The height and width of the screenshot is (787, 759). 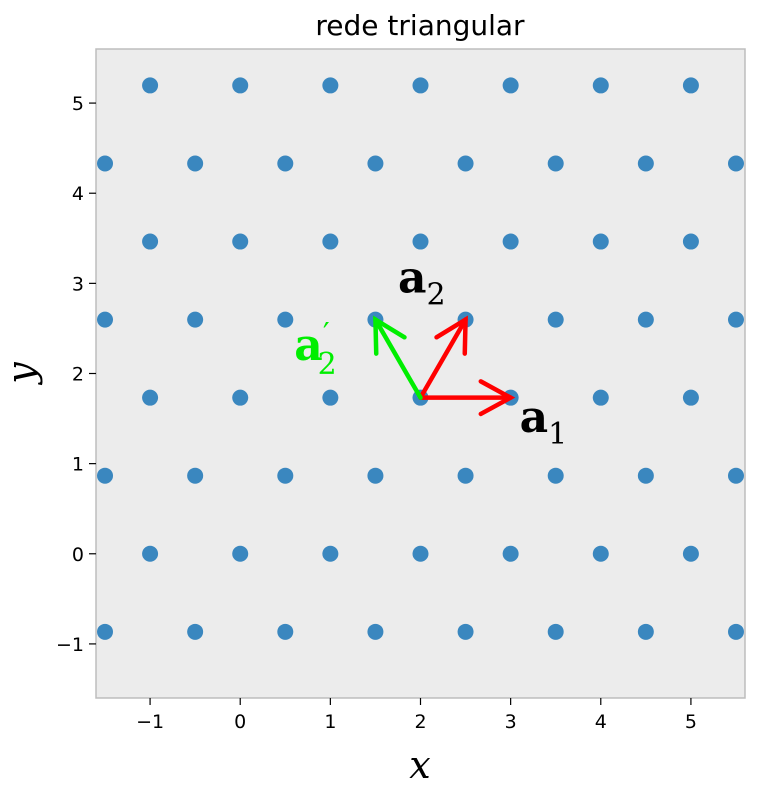 I want to click on y-axis-ticks: −1 0 1 2 3 4 5, so click(x=76, y=374).